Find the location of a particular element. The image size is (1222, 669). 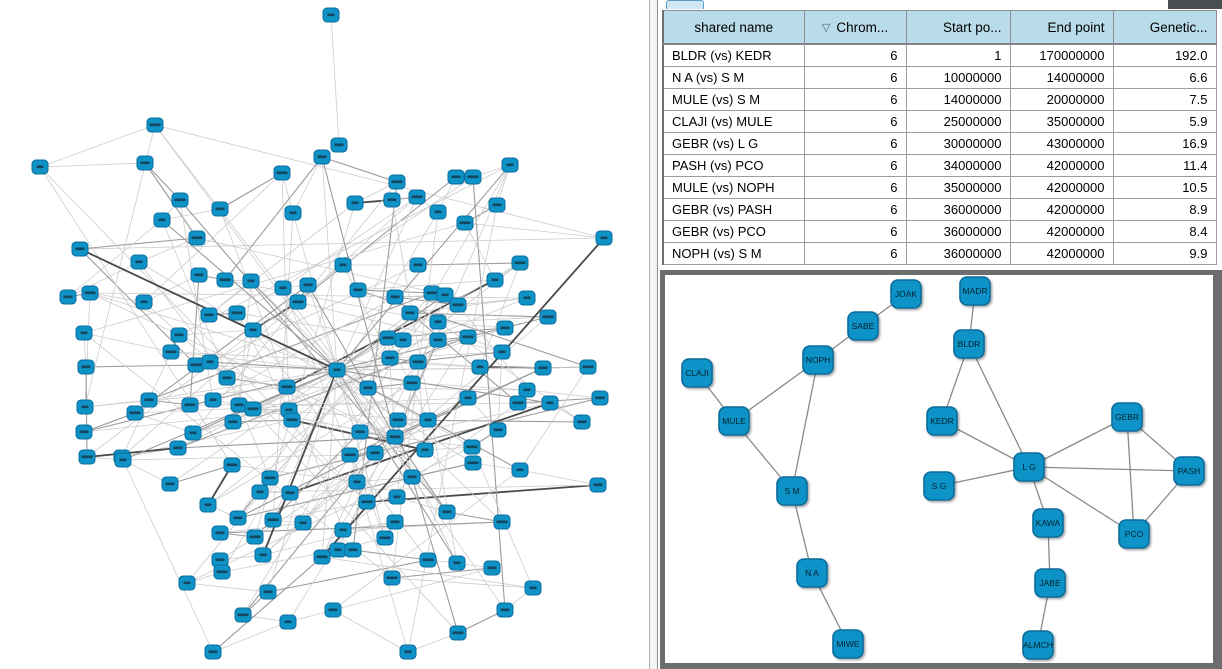

cell-value: 25000000 is located at coordinates (958, 121).